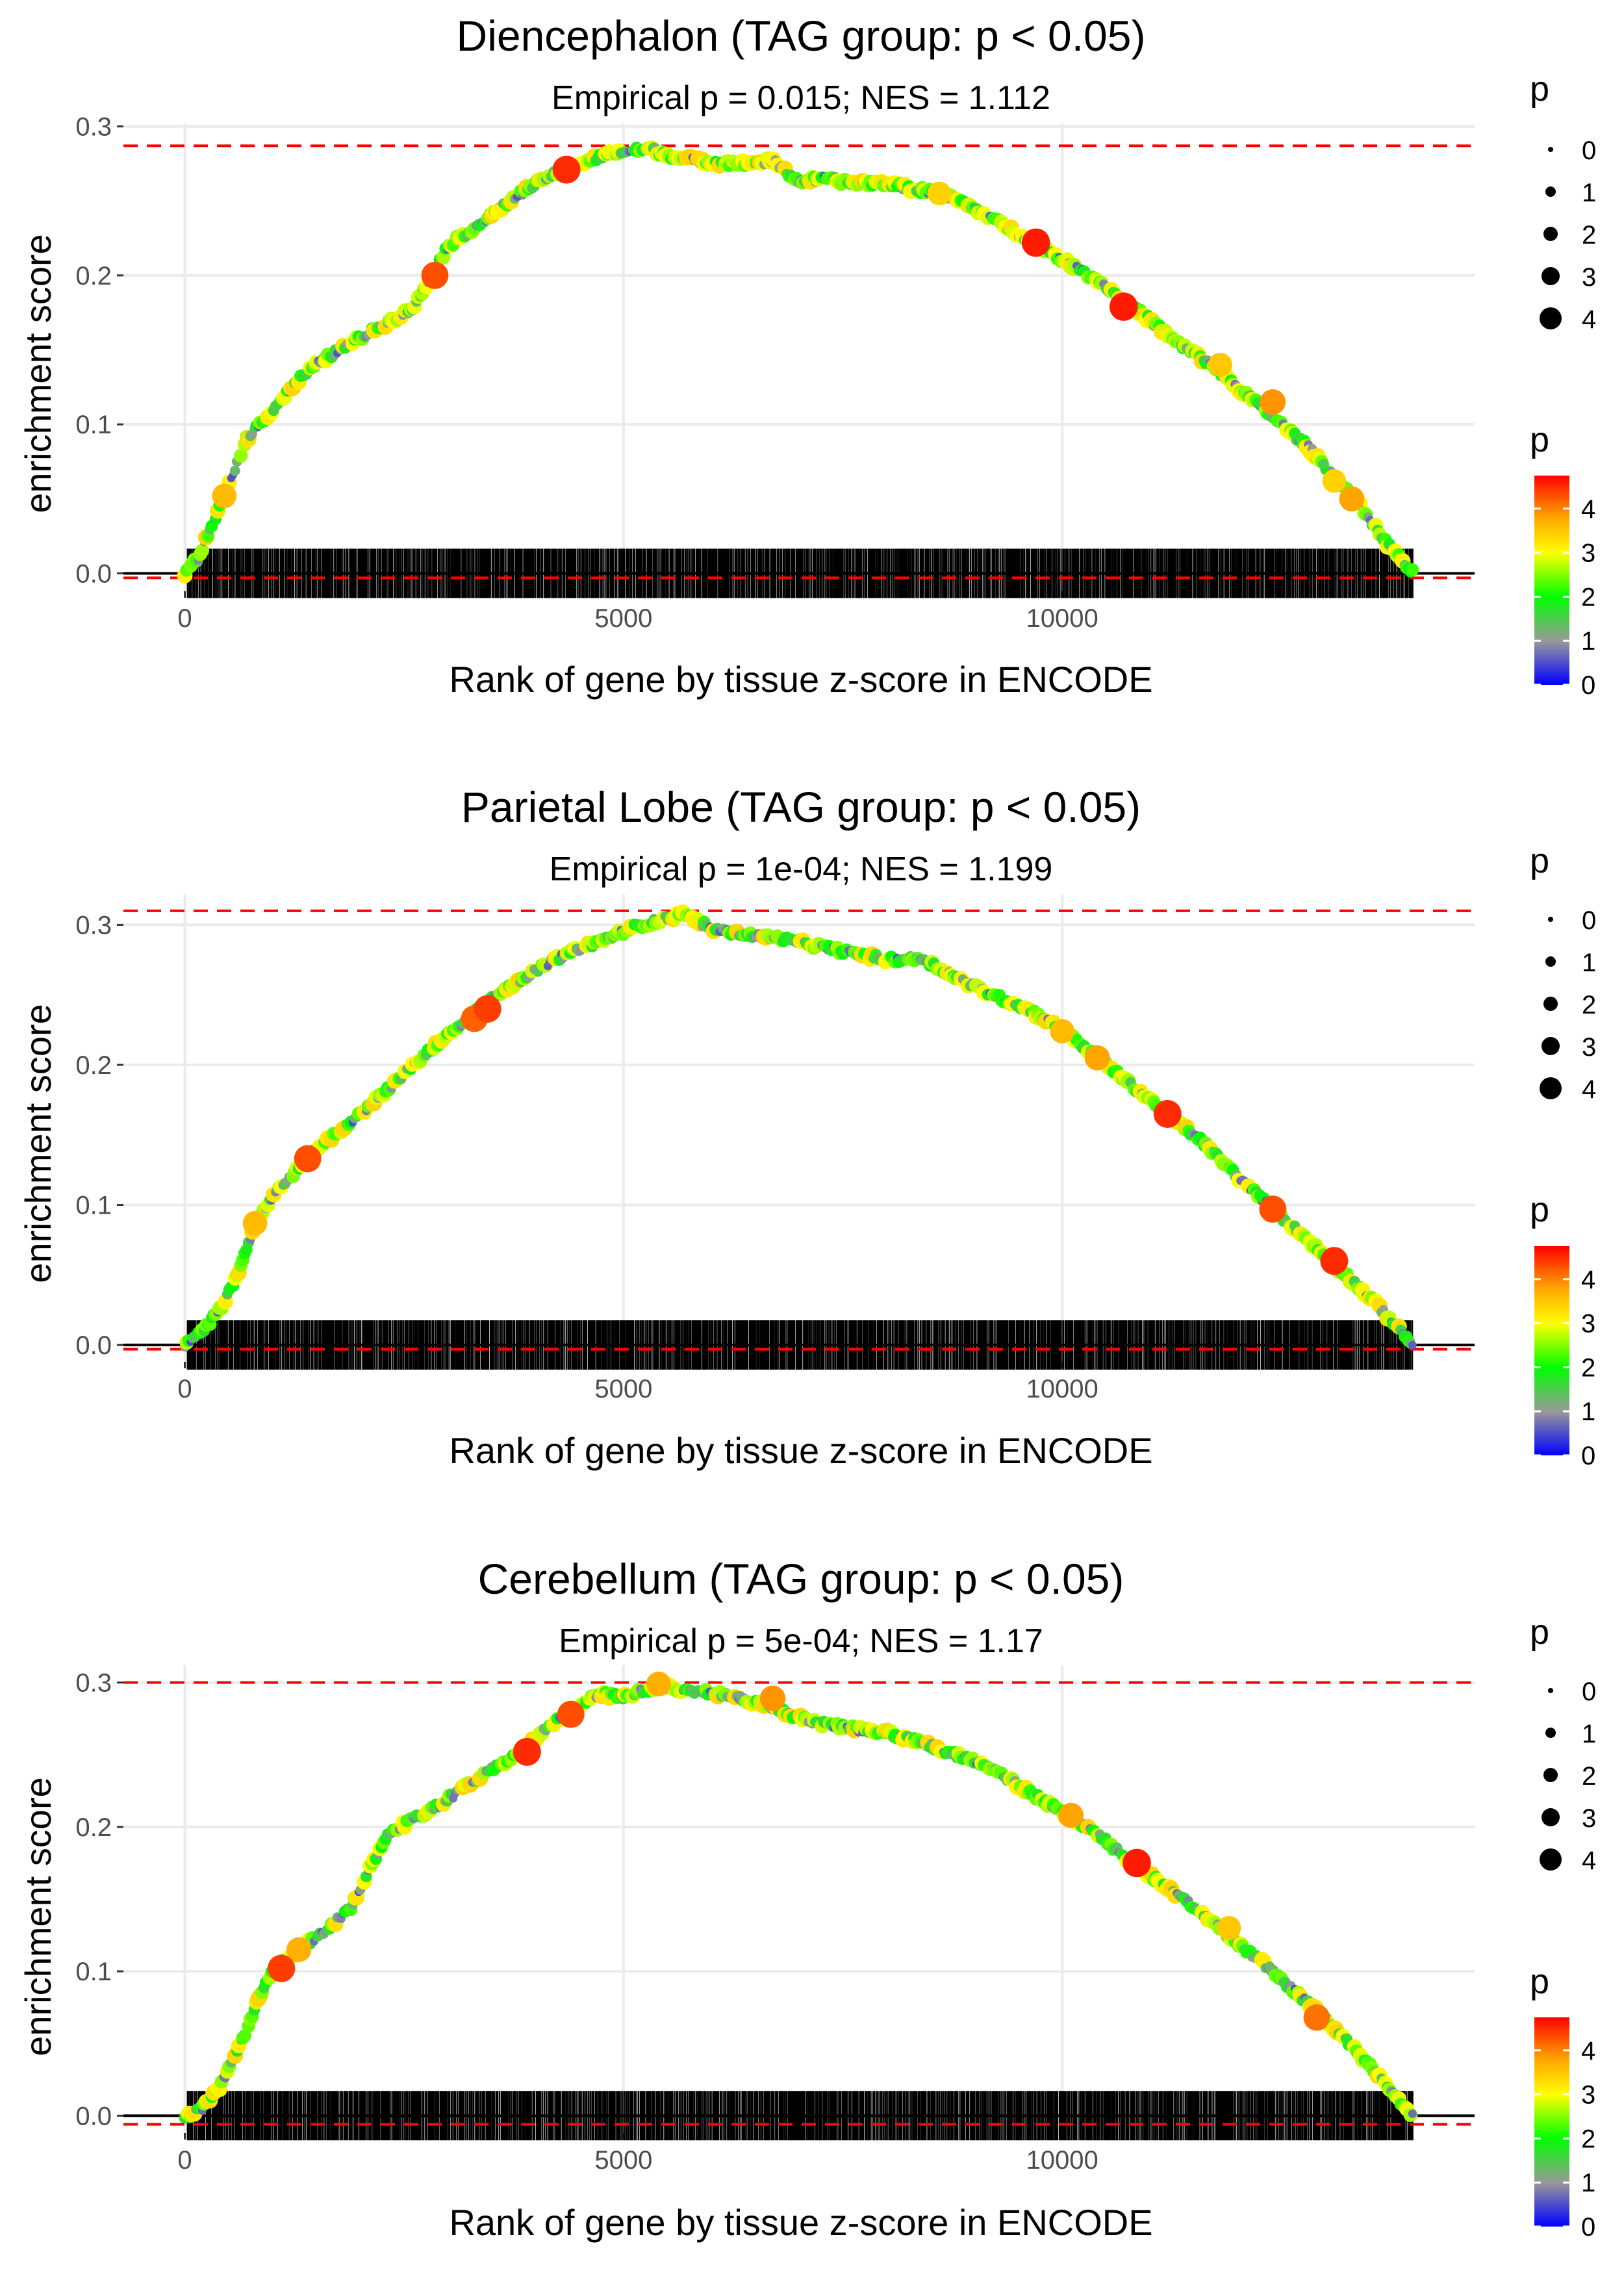 This screenshot has height=2274, width=1624. I want to click on size-legend-label-1: 1, so click(1589, 963).